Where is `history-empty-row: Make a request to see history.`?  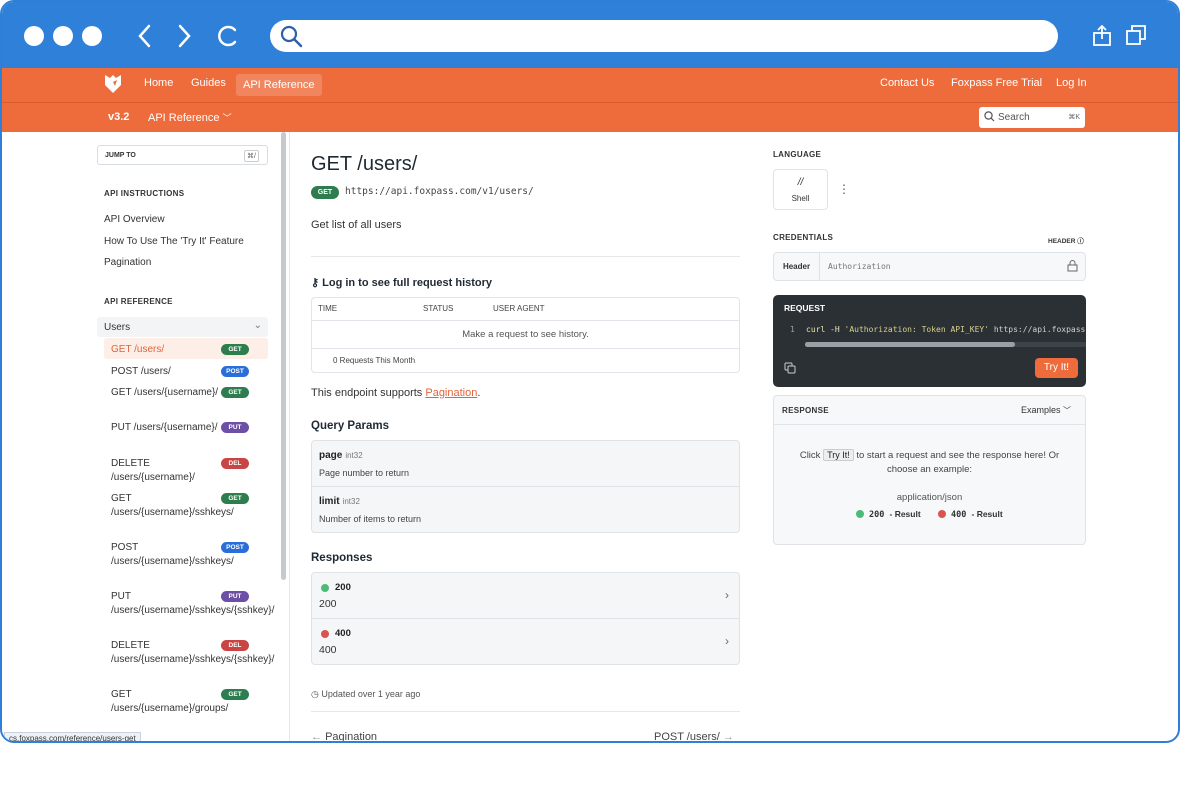 history-empty-row: Make a request to see history. is located at coordinates (525, 334).